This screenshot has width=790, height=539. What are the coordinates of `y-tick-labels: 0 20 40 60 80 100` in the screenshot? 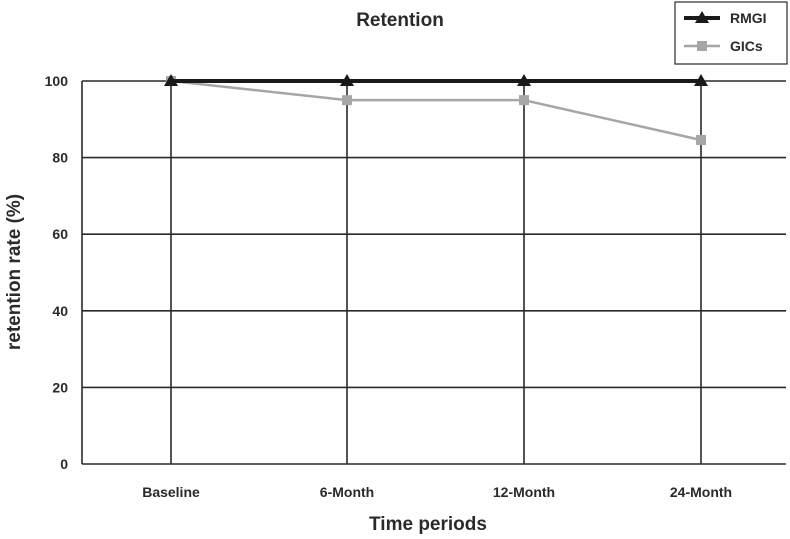 It's located at (57, 272).